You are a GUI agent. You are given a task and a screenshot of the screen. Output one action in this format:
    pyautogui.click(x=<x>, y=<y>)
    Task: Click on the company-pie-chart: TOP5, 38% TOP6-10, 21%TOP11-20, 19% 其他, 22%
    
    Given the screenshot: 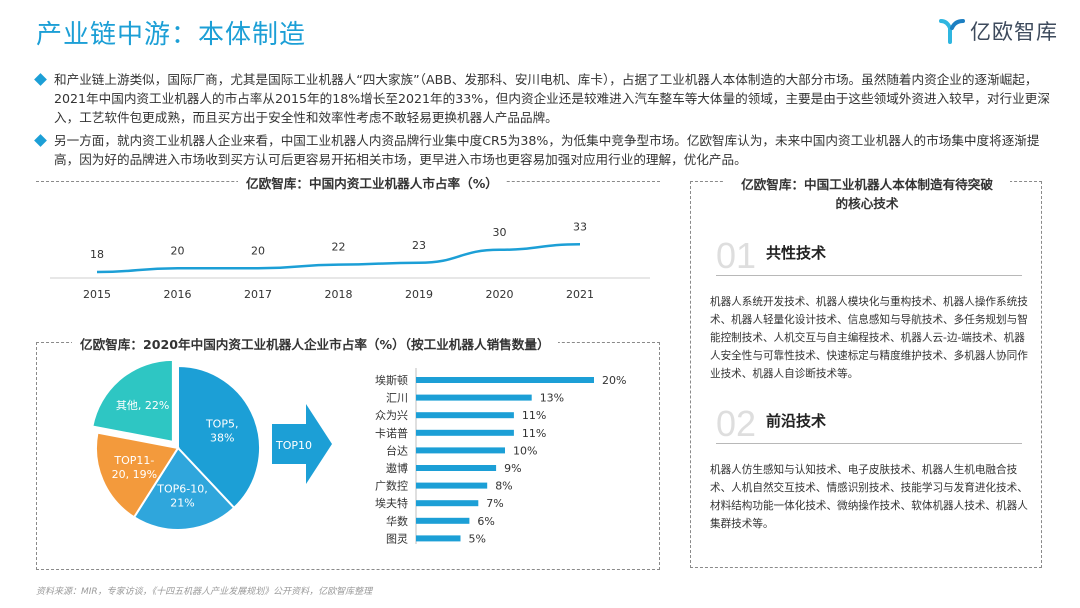 What is the action you would take?
    pyautogui.click(x=176, y=444)
    